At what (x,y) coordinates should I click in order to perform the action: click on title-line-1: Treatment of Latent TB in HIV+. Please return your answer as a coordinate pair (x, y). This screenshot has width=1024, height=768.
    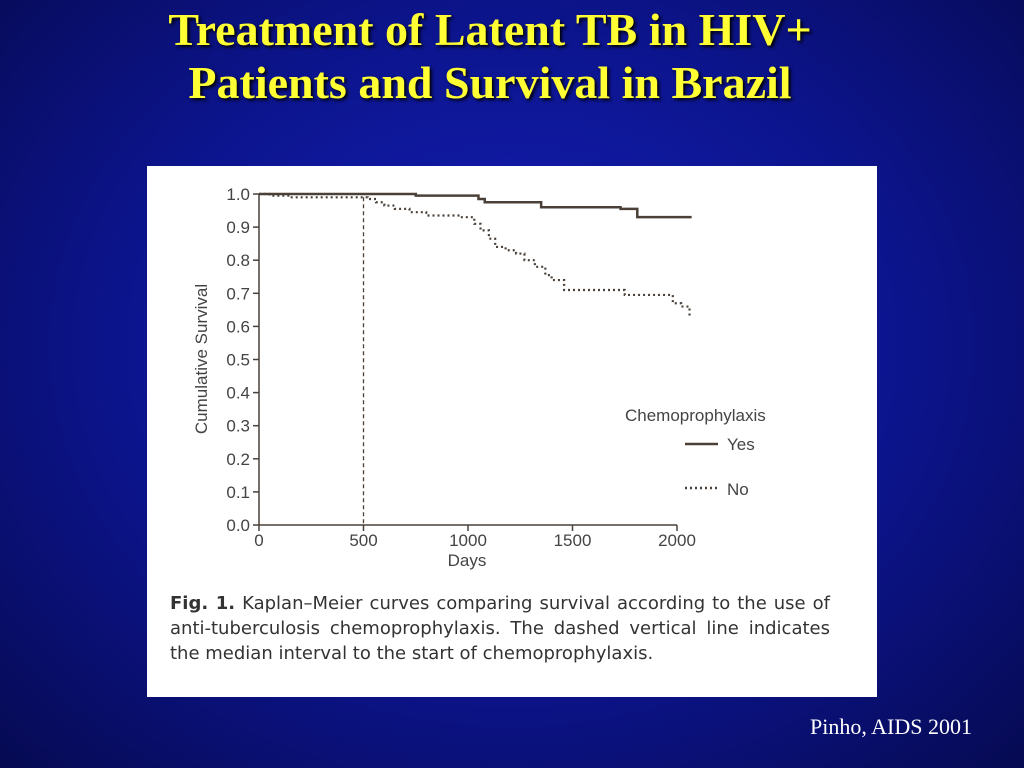
    Looking at the image, I should click on (490, 29).